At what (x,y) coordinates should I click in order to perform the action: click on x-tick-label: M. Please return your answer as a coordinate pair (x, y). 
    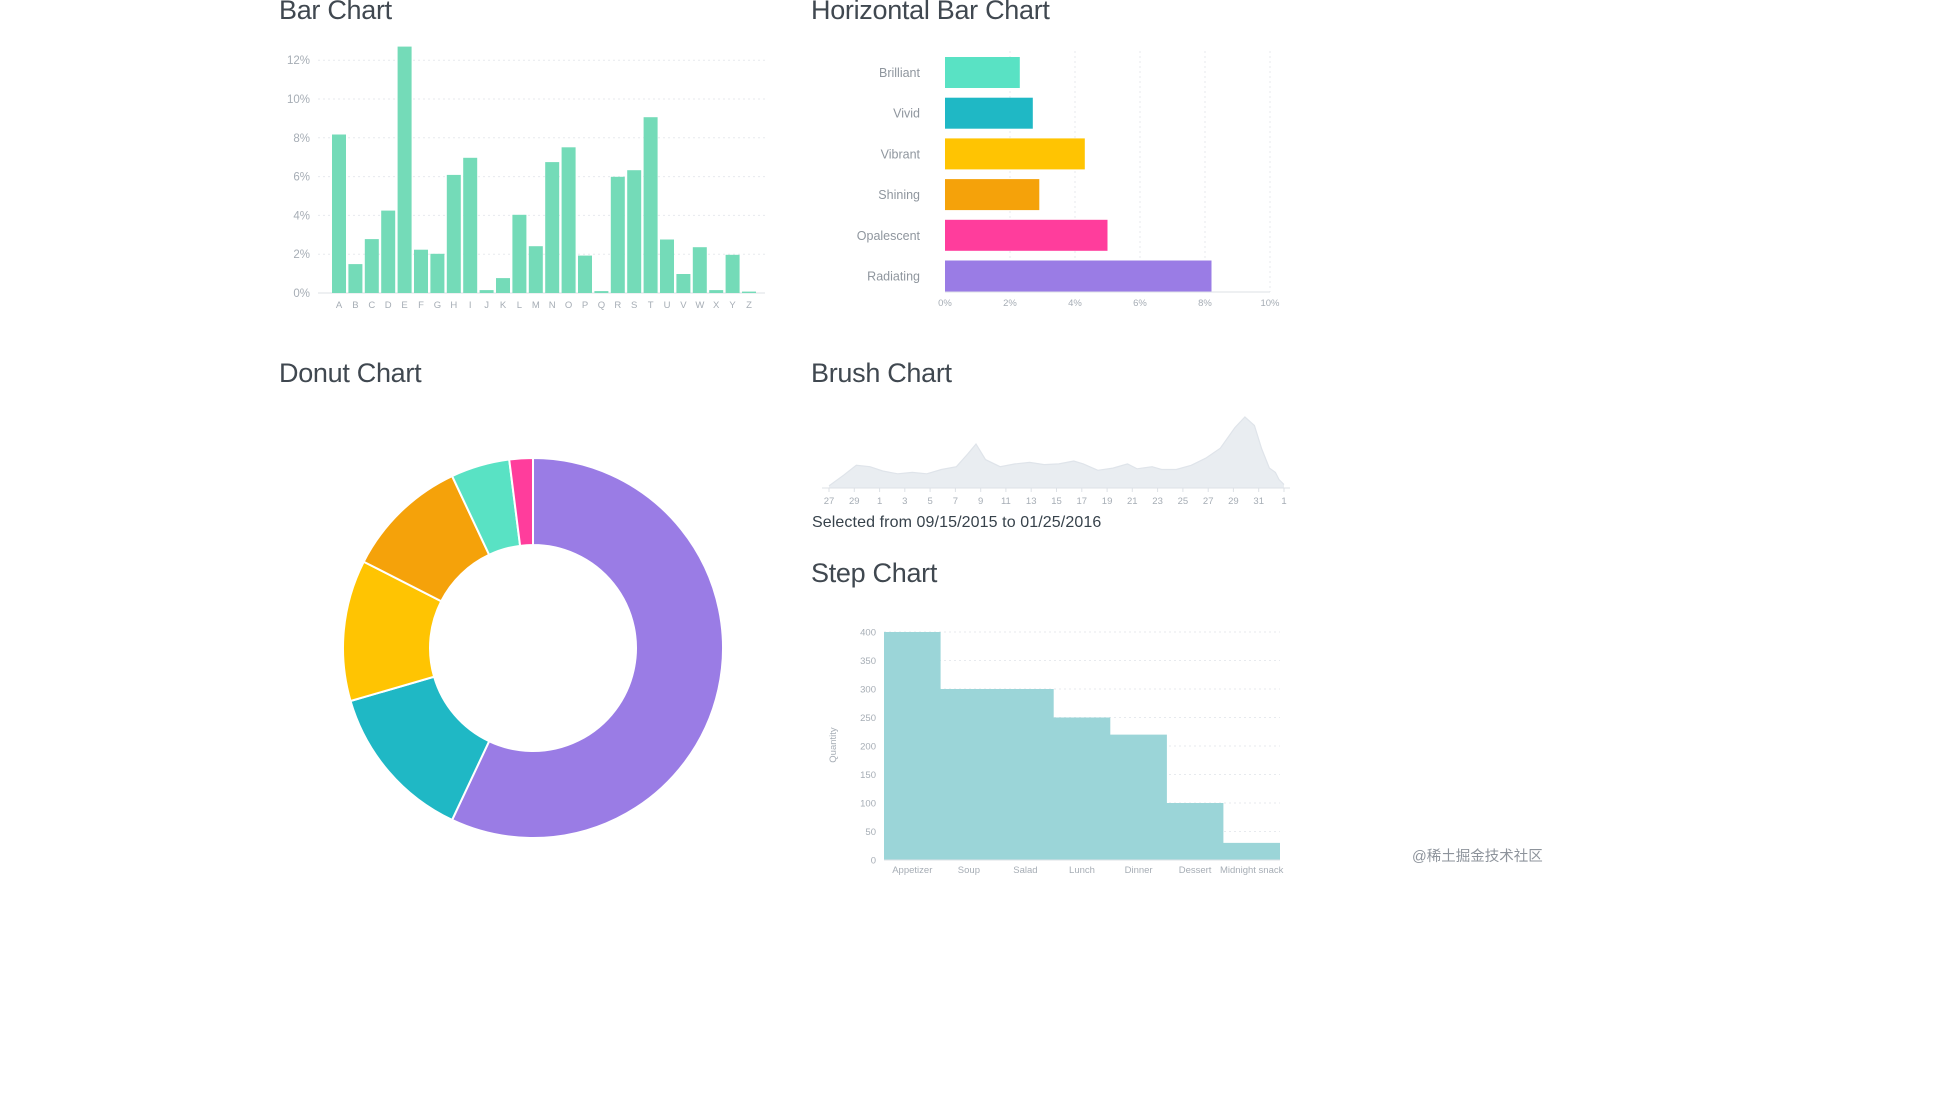
    Looking at the image, I should click on (536, 305).